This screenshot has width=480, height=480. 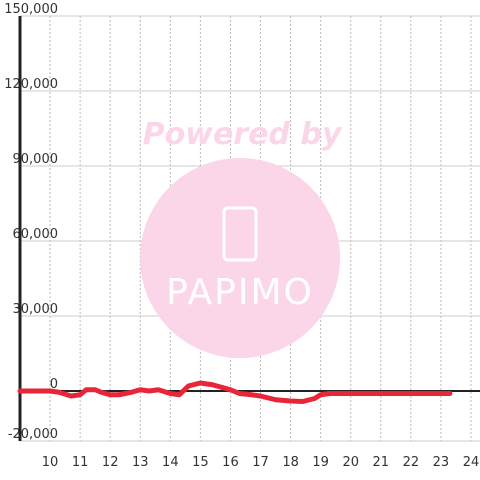 What do you see at coordinates (290, 462) in the screenshot?
I see `x-tick-label: 18` at bounding box center [290, 462].